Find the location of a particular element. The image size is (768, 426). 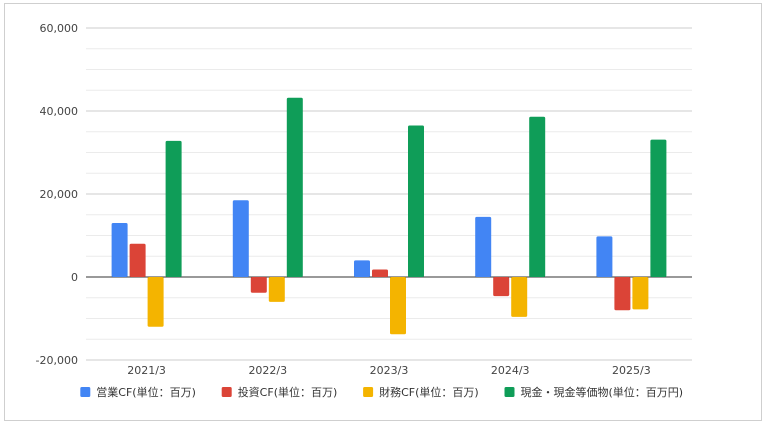

bar-series-2-2023/3 is located at coordinates (398, 306).